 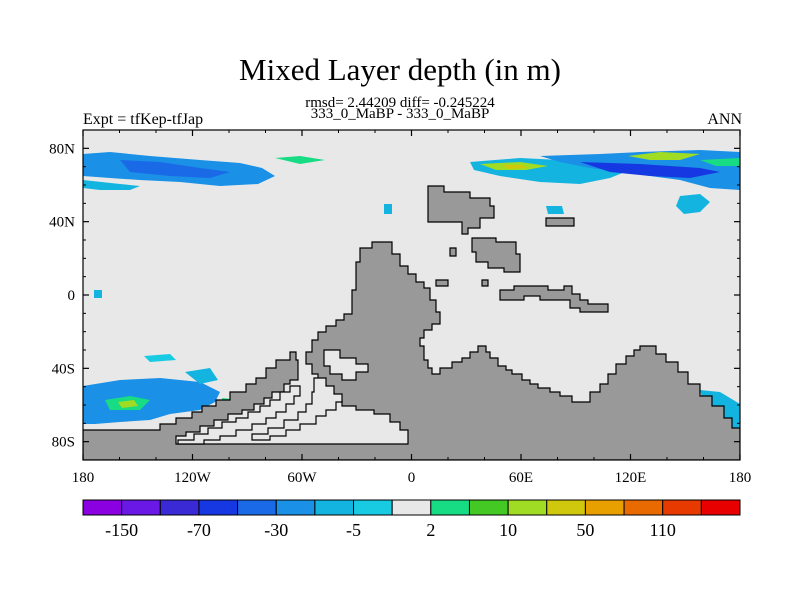 What do you see at coordinates (72, 296) in the screenshot?
I see `y-tick-label: 0` at bounding box center [72, 296].